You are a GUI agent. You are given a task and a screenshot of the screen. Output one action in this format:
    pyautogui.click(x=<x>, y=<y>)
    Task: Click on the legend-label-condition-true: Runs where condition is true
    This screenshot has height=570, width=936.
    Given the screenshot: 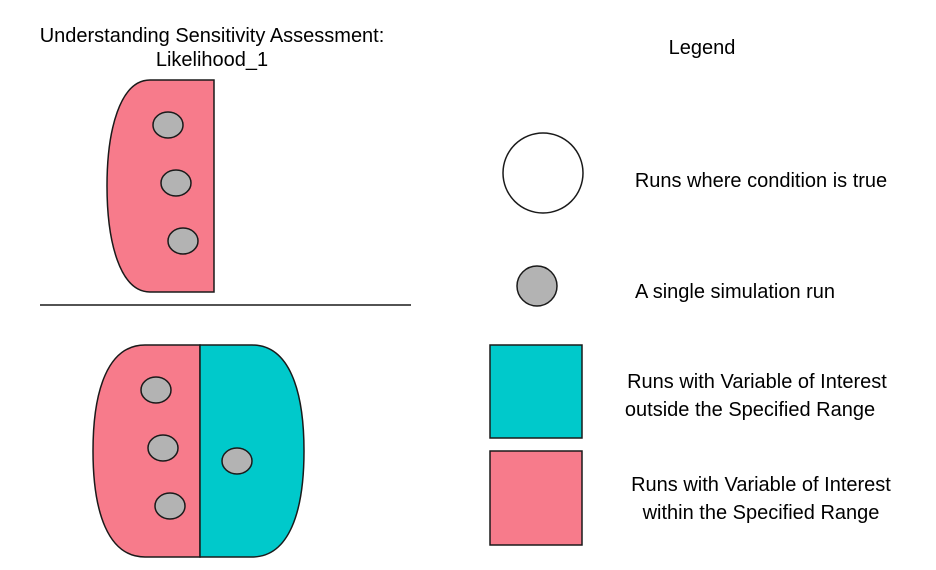 What is the action you would take?
    pyautogui.click(x=761, y=181)
    